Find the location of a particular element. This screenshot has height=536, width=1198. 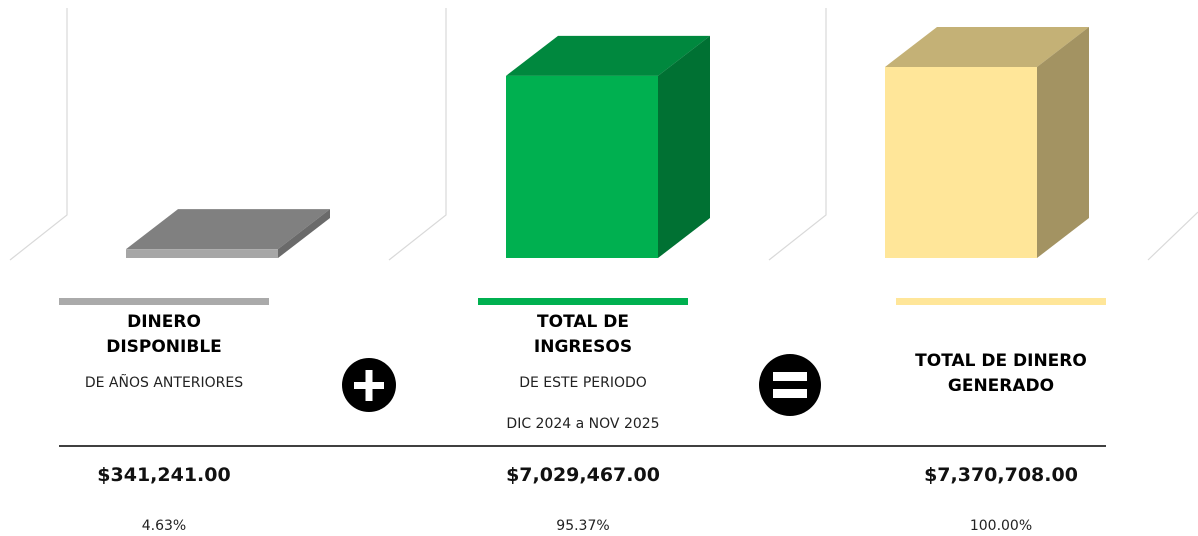

category-subtitle: DE AÑOS ANTERIORES is located at coordinates (164, 383).